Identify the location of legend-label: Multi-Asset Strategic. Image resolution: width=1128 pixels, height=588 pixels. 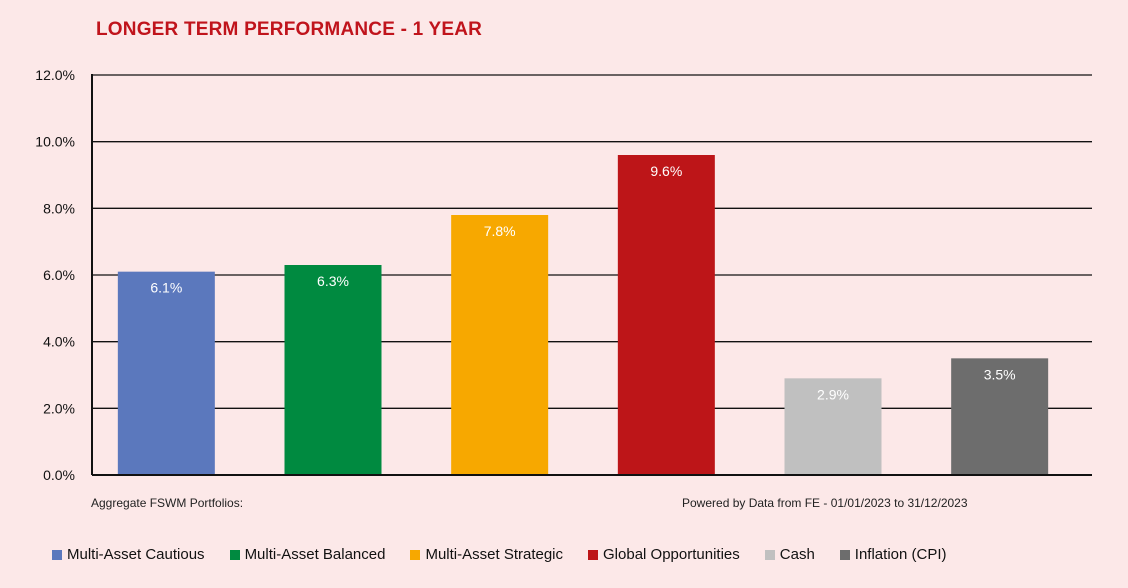
(494, 554).